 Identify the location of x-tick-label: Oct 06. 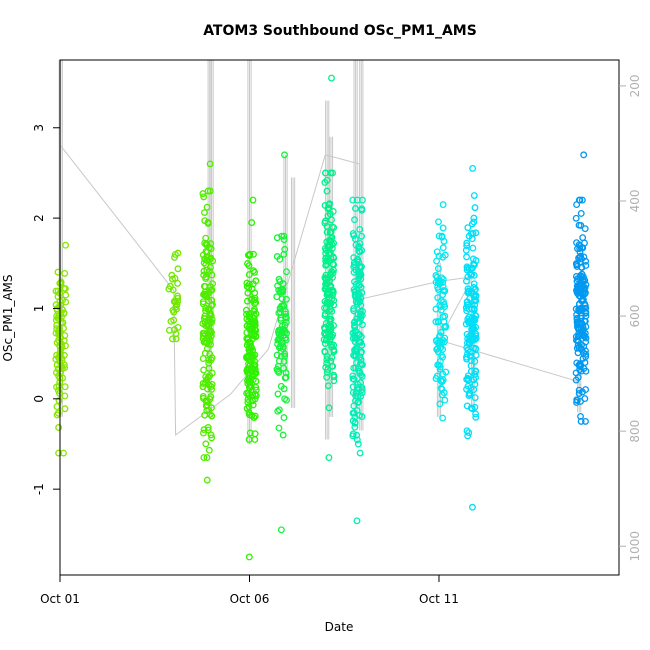
(250, 599).